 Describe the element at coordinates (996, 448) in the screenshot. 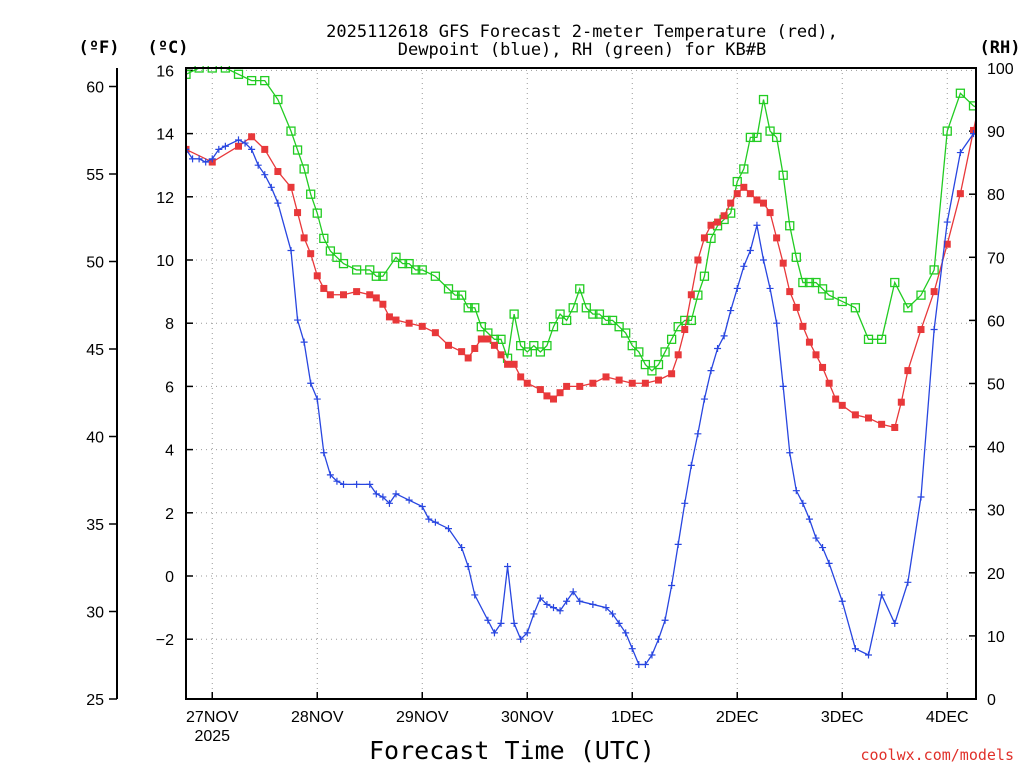

I see `rh-tick-label: 40` at that location.